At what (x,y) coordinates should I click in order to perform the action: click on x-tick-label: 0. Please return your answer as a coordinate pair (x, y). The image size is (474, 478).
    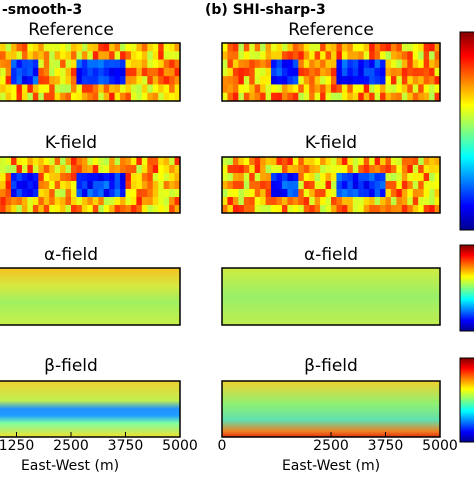
    Looking at the image, I should click on (222, 446).